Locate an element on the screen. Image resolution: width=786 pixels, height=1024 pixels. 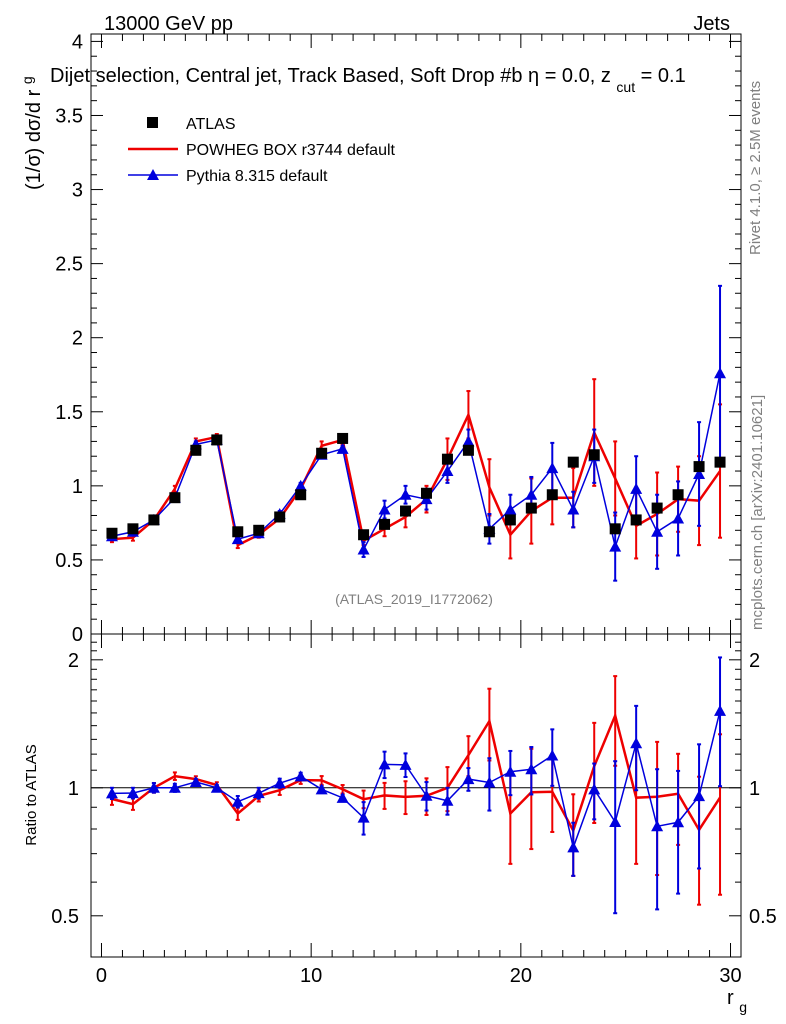
x-tick-label: 30 is located at coordinates (730, 976).